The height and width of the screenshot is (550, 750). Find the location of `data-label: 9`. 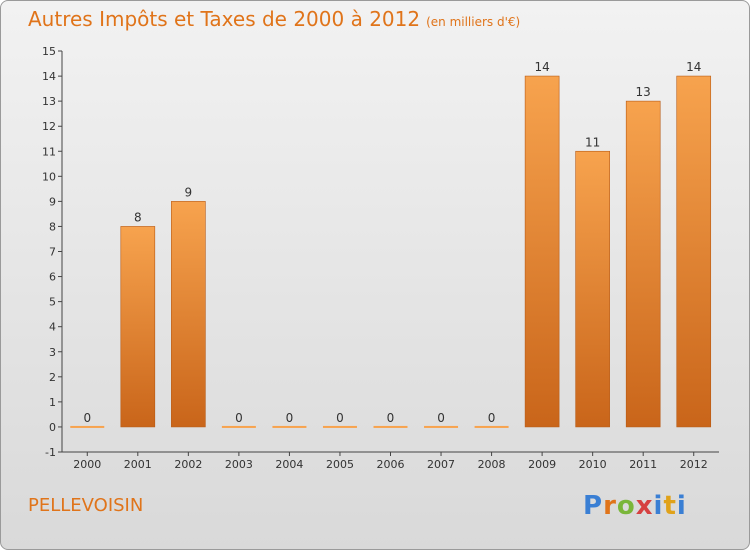

data-label: 9 is located at coordinates (189, 192).